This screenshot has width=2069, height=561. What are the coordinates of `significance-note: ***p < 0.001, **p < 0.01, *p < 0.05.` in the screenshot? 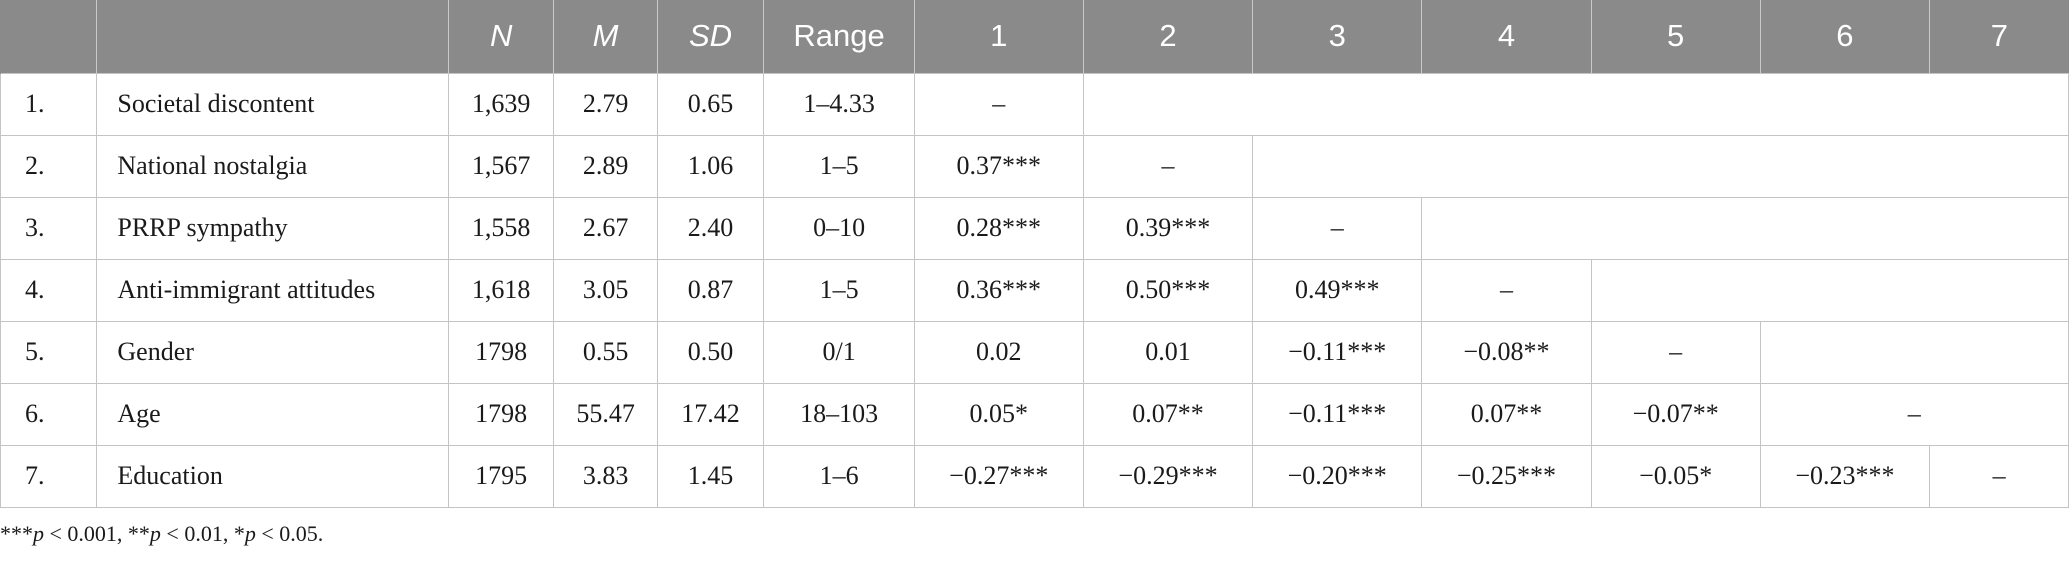 It's located at (161, 534).